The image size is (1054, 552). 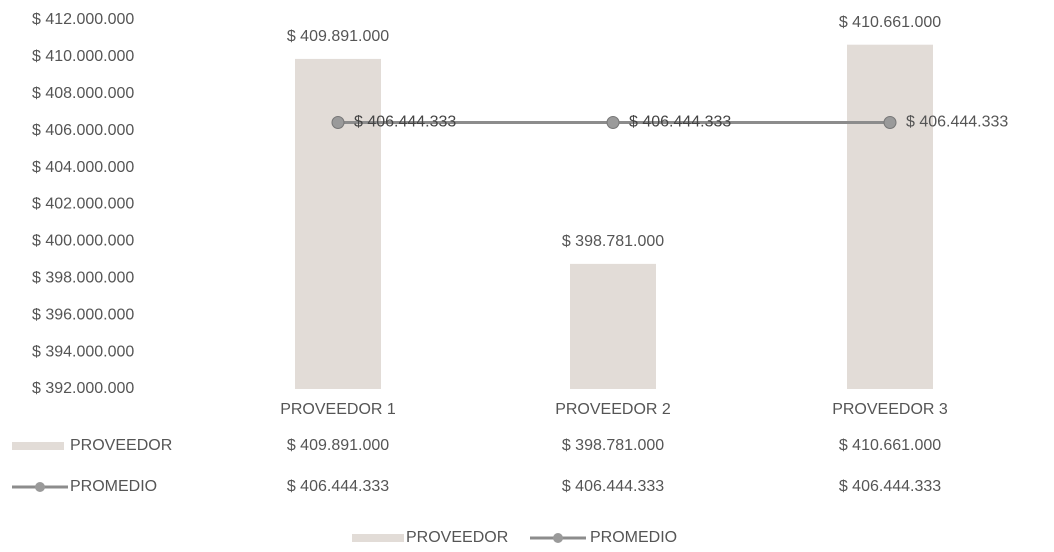 I want to click on y-tick-label: $ 406.000.000, so click(x=83, y=130).